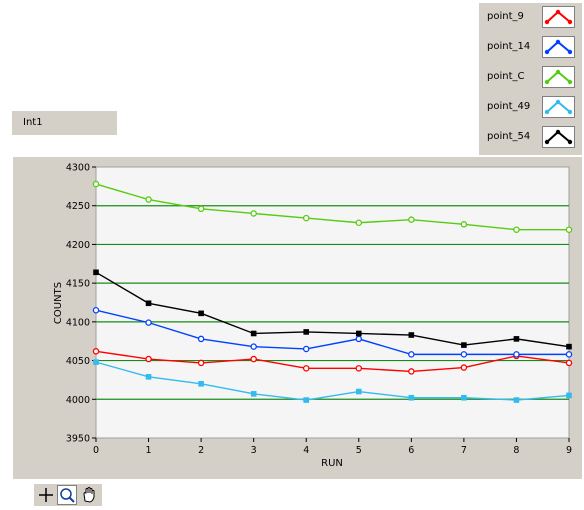  What do you see at coordinates (78, 206) in the screenshot?
I see `y-tick-label: 4250` at bounding box center [78, 206].